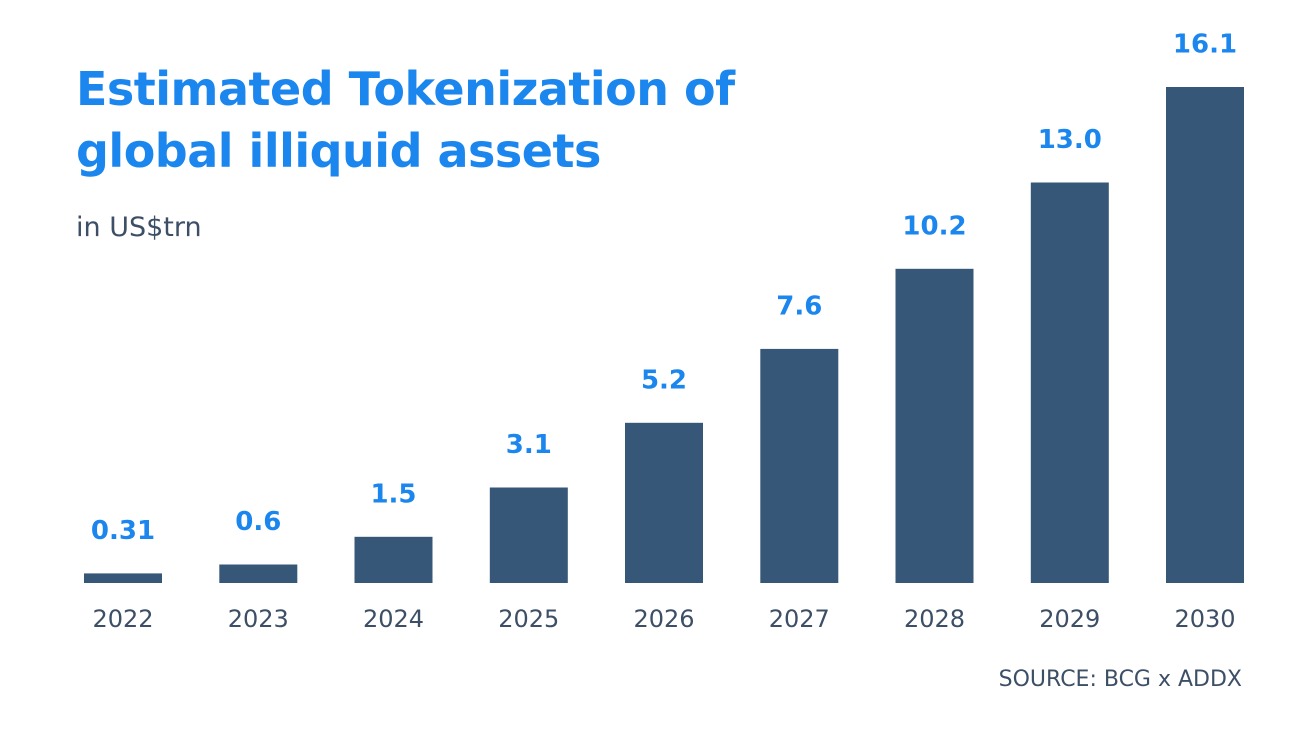 Image resolution: width=1302 pixels, height=746 pixels. What do you see at coordinates (258, 522) in the screenshot?
I see `value-label-2023: 0.6` at bounding box center [258, 522].